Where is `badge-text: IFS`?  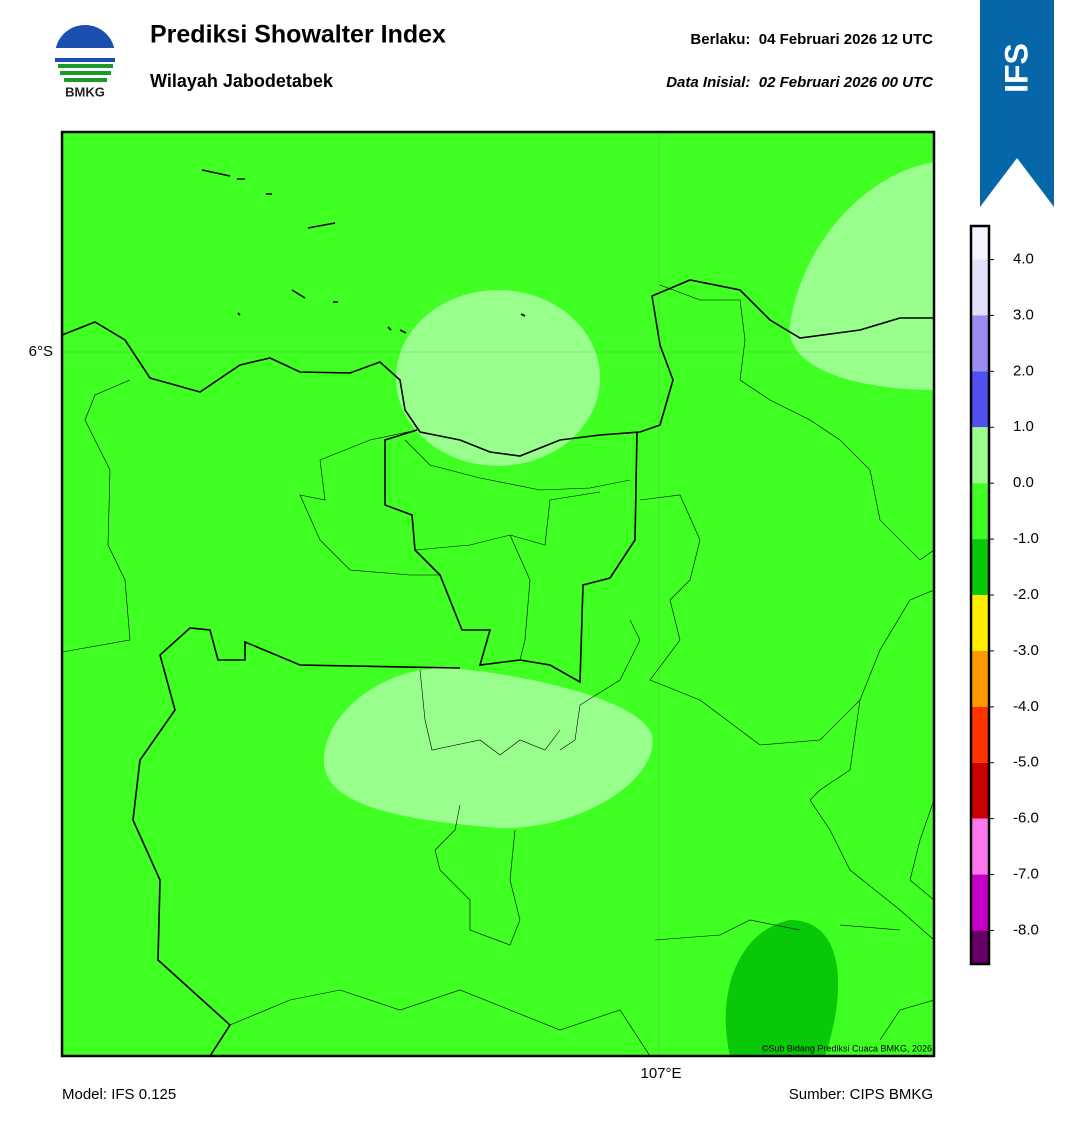
badge-text: IFS is located at coordinates (1016, 68).